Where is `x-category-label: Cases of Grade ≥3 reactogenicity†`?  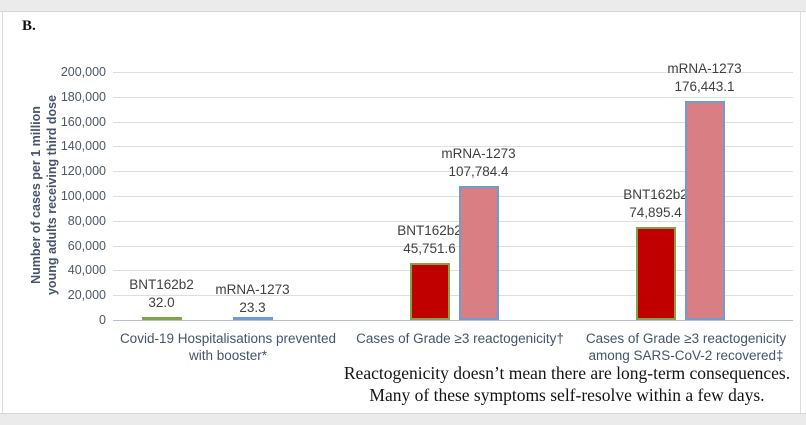
x-category-label: Cases of Grade ≥3 reactogenicity† is located at coordinates (460, 338).